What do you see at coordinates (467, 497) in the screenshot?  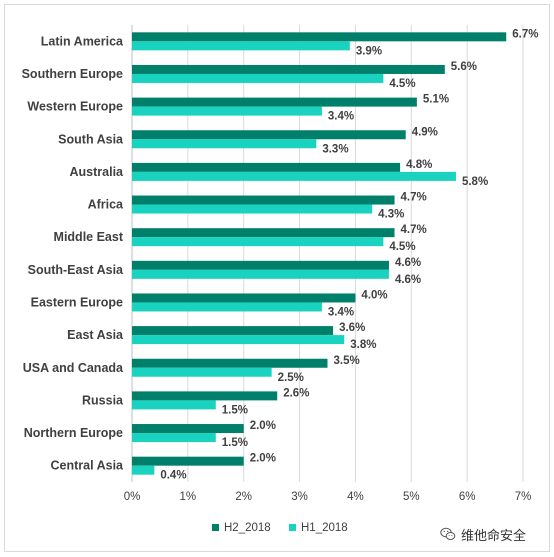 I see `x-tick-label: 6%` at bounding box center [467, 497].